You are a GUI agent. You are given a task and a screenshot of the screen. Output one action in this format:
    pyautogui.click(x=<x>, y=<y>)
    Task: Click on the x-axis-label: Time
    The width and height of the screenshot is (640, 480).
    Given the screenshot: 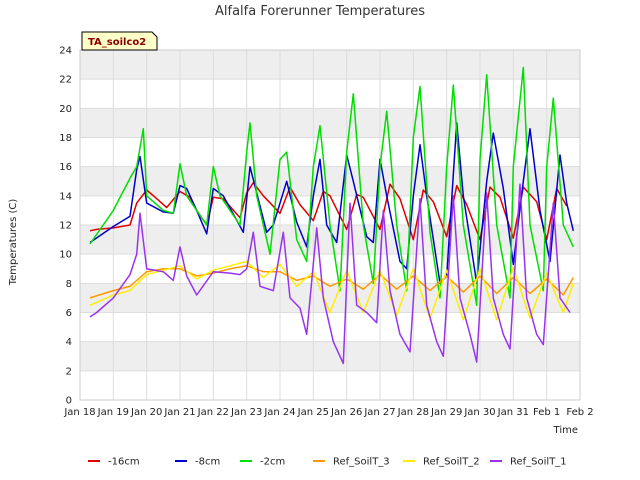 What is the action you would take?
    pyautogui.click(x=565, y=430)
    